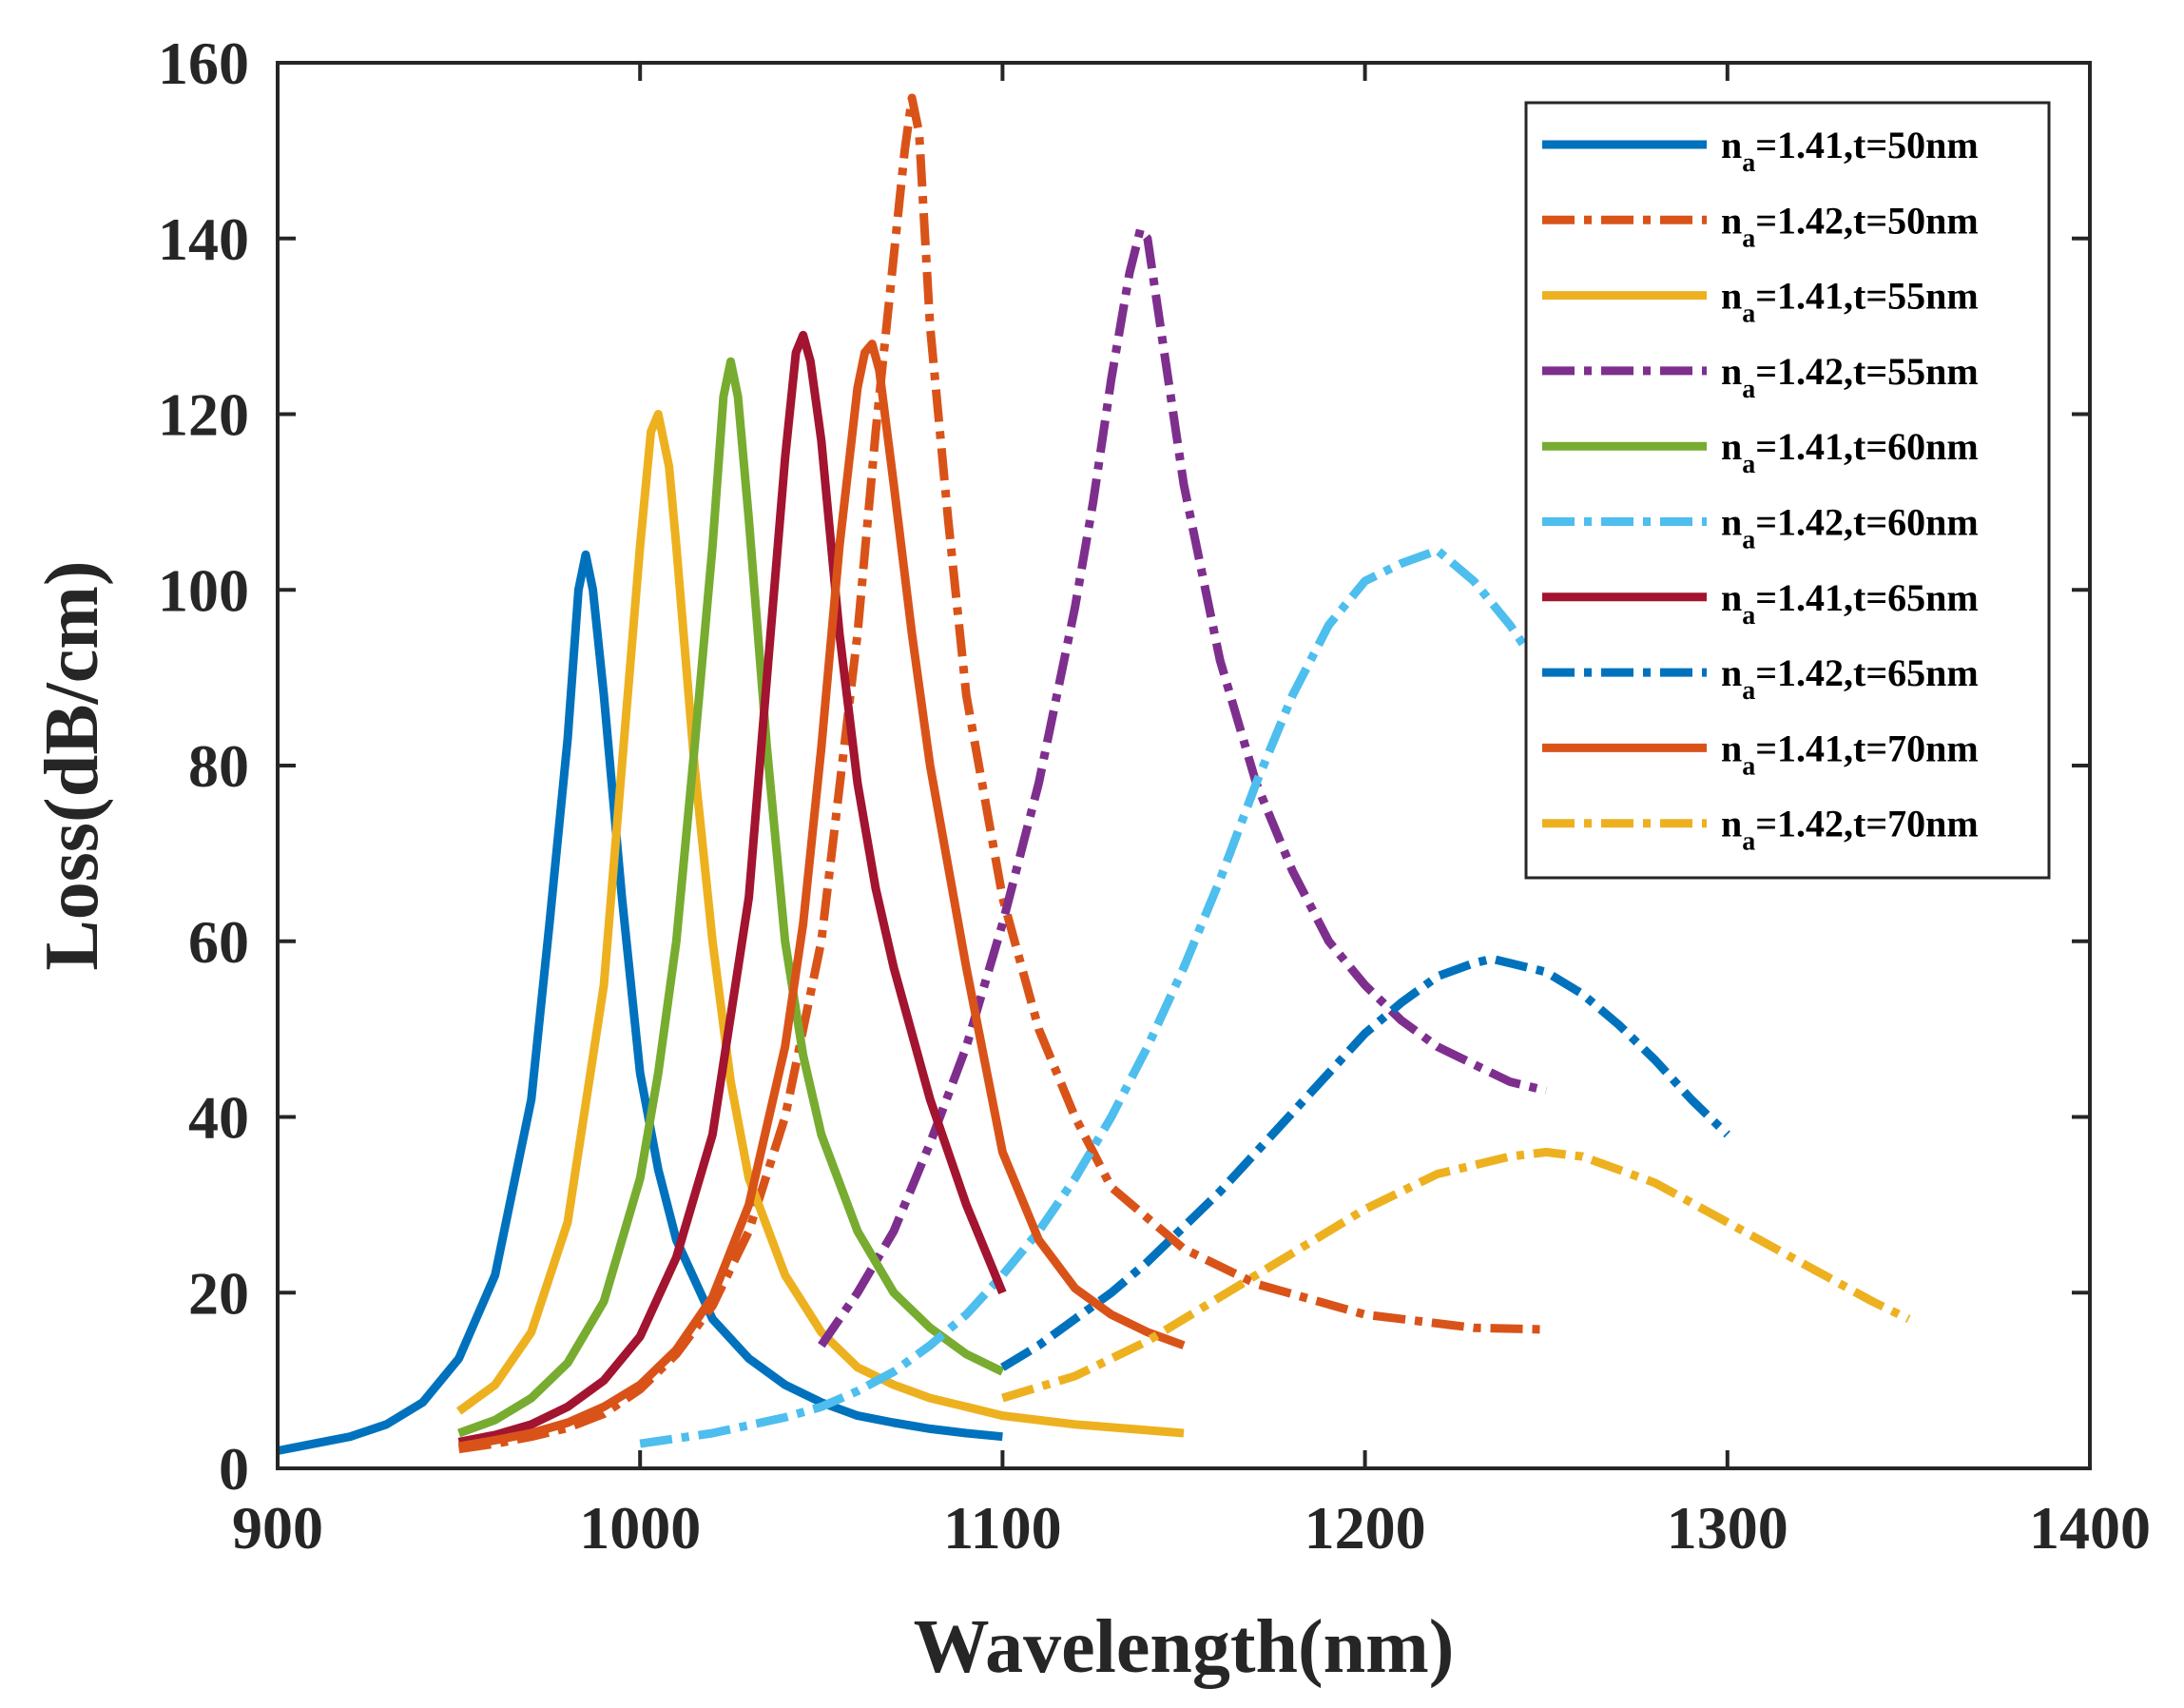  I want to click on y-tick-label: 0, so click(234, 1469).